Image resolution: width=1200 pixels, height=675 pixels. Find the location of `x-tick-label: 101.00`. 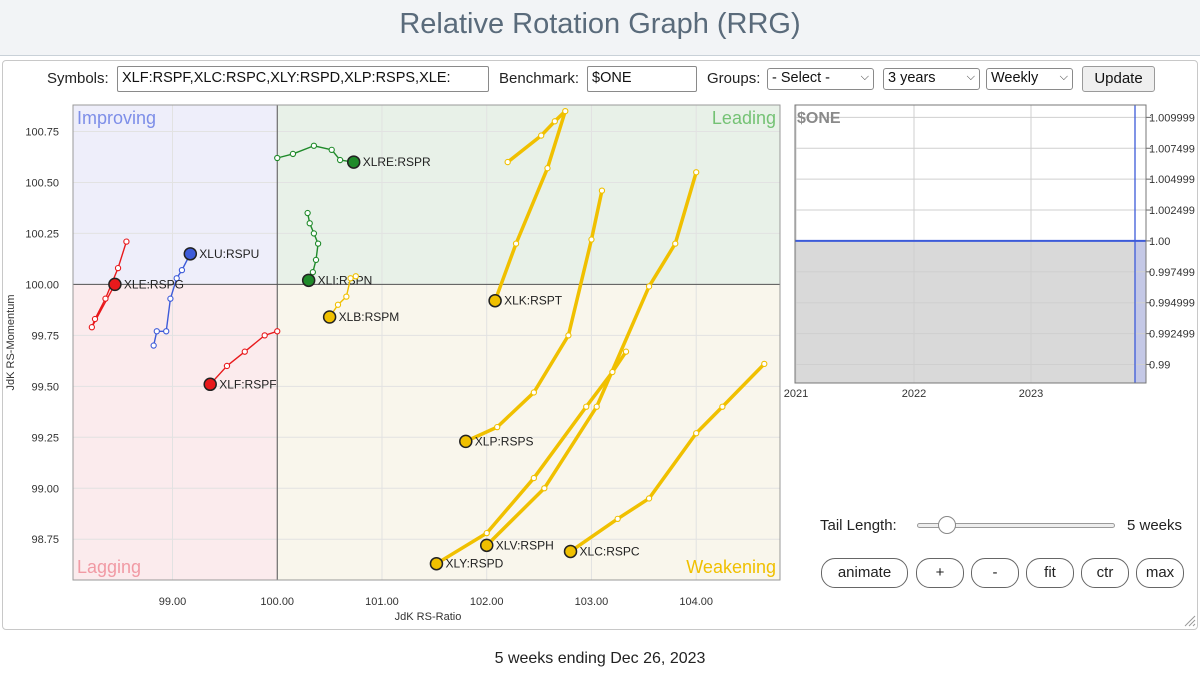

x-tick-label: 101.00 is located at coordinates (382, 602).